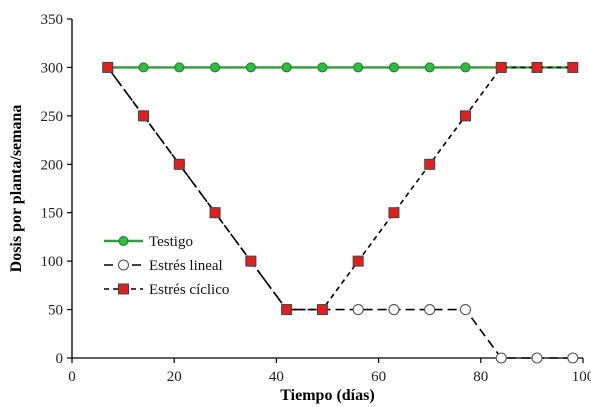  I want to click on y-tick-label: 300, so click(52, 68).